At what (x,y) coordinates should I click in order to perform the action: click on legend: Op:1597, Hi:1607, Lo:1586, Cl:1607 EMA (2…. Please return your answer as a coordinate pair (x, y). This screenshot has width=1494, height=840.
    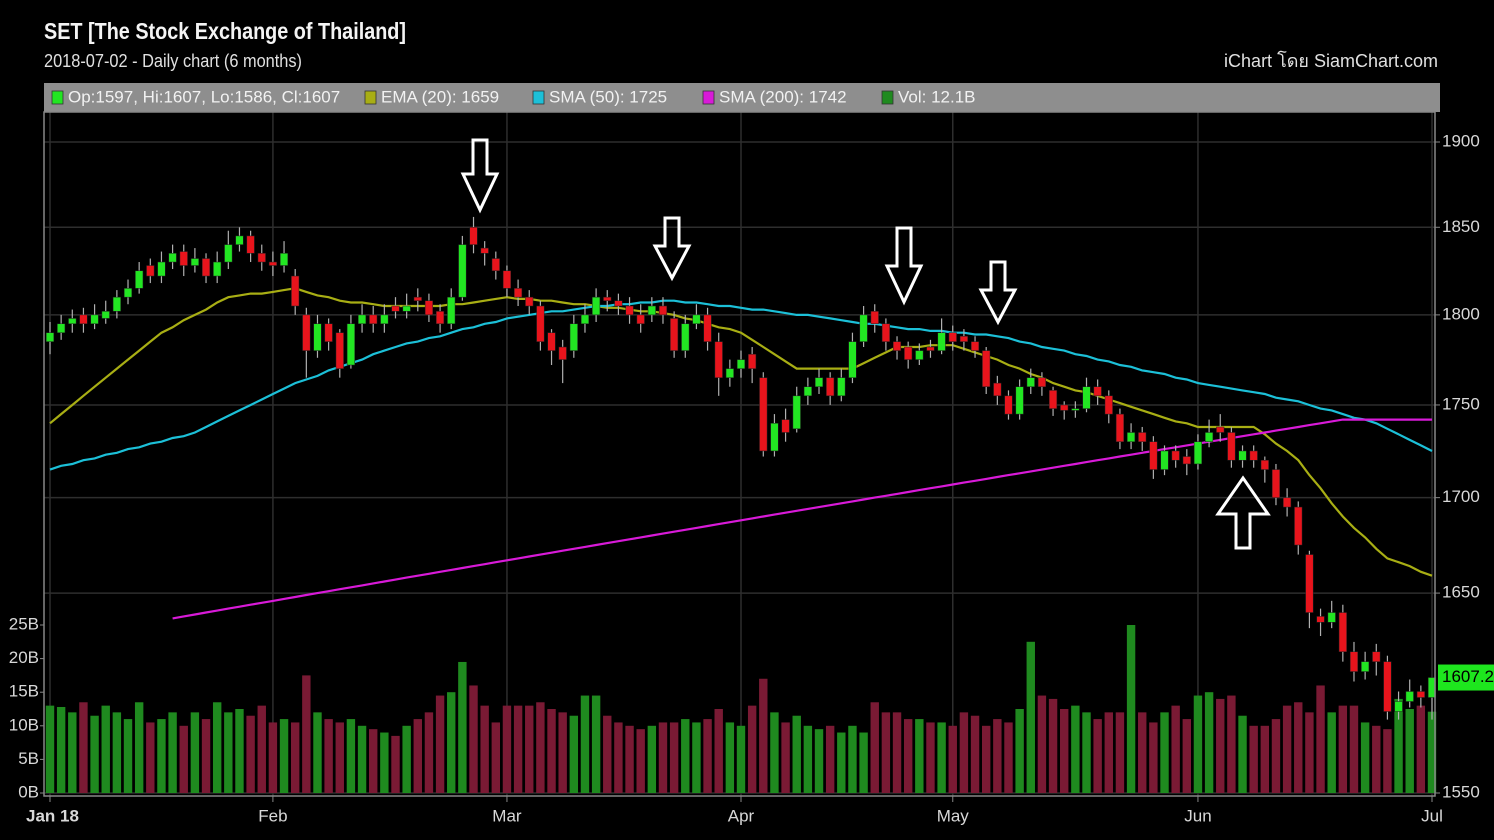
    Looking at the image, I should click on (513, 96).